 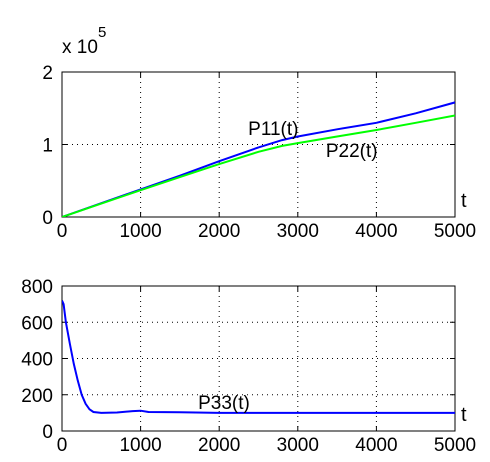 What do you see at coordinates (47, 146) in the screenshot?
I see `y-tick-label: 1` at bounding box center [47, 146].